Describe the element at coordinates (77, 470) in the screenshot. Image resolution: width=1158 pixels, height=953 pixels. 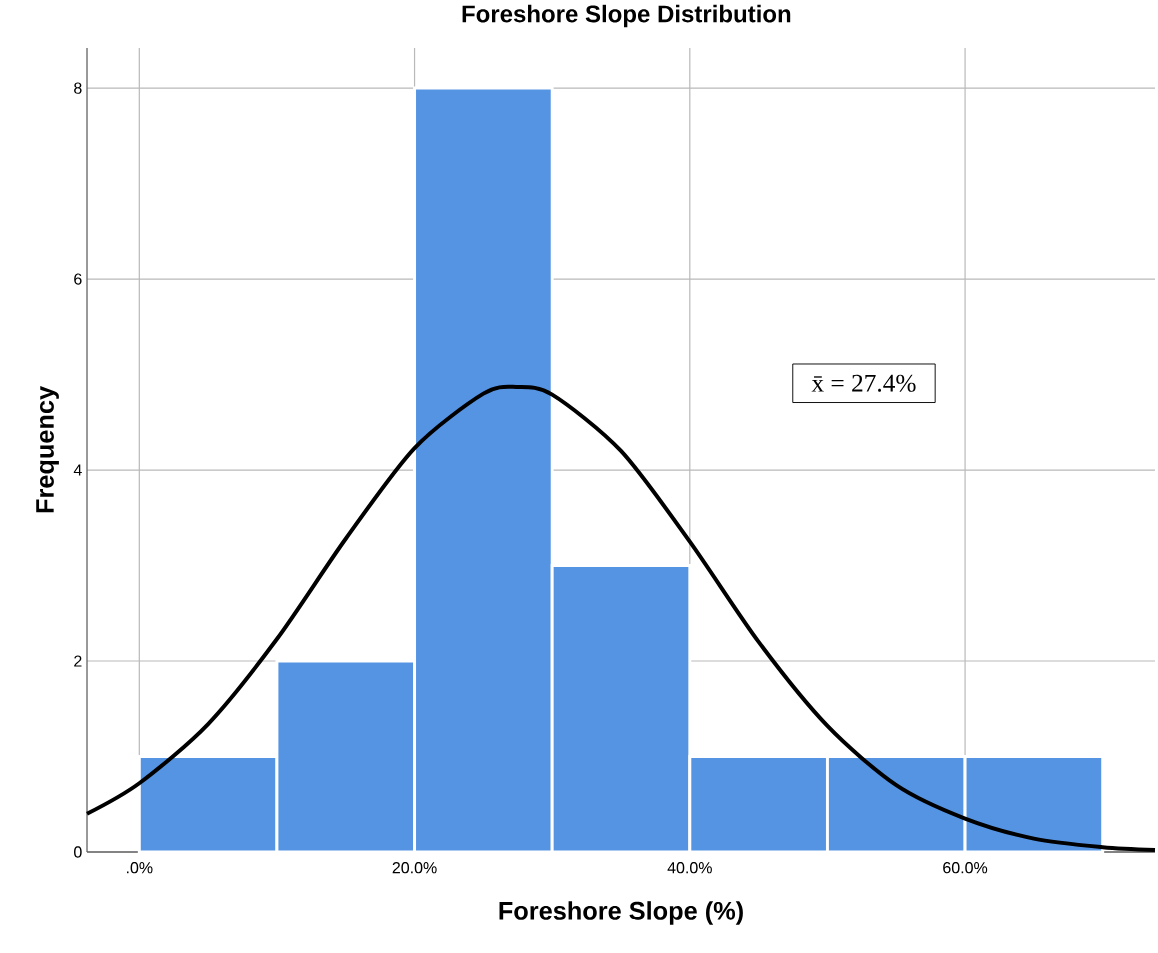
I see `y-tick-label: 4` at that location.